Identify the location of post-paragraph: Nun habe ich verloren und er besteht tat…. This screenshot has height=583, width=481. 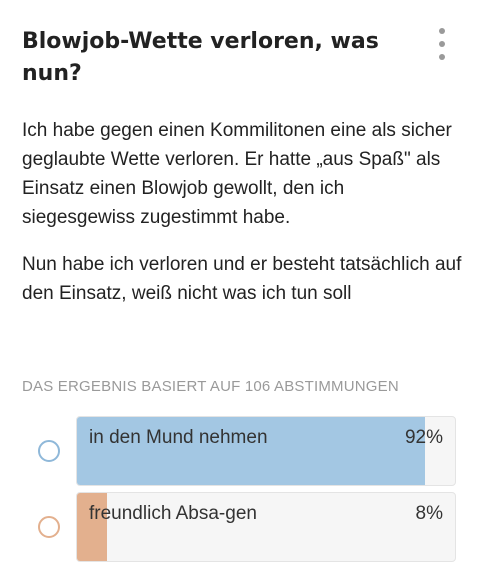
(242, 279).